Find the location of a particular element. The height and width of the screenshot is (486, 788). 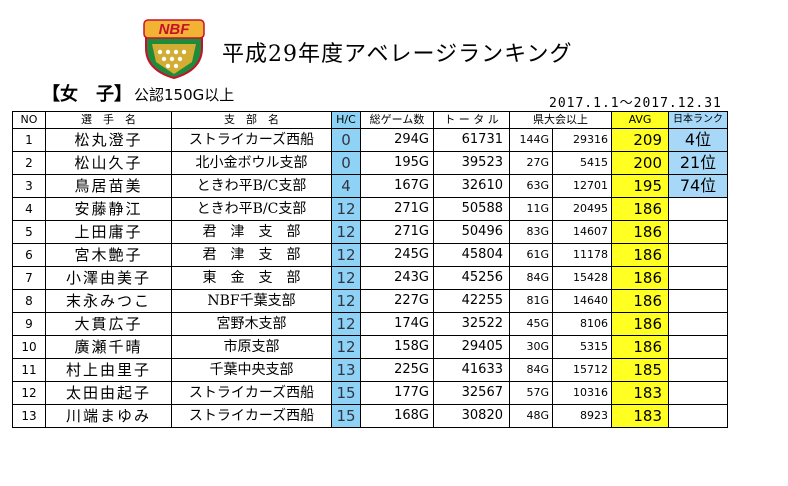

cell-games: 294G is located at coordinates (397, 140).